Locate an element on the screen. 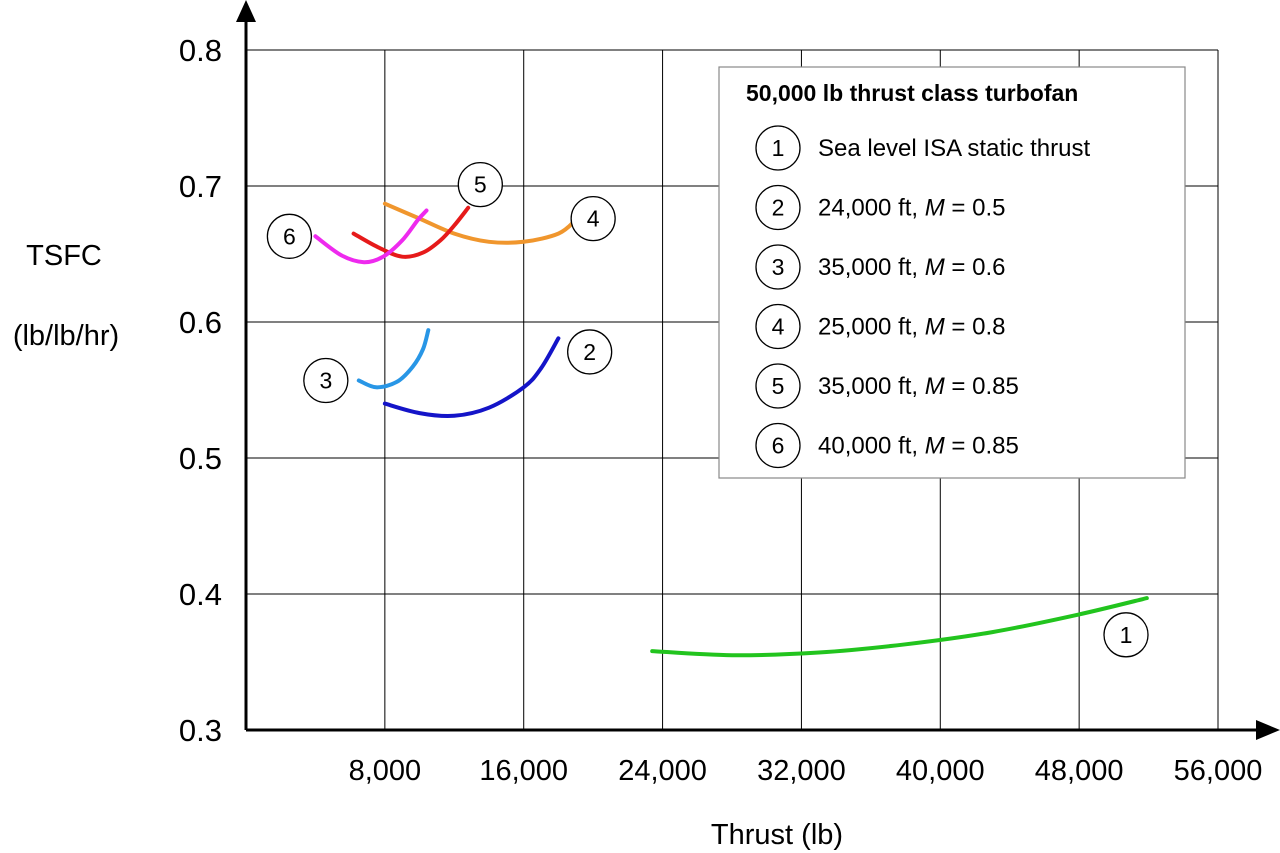 Image resolution: width=1280 pixels, height=853 pixels. legend-entry-text: 35,000 ft, M = 0.85 is located at coordinates (918, 386).